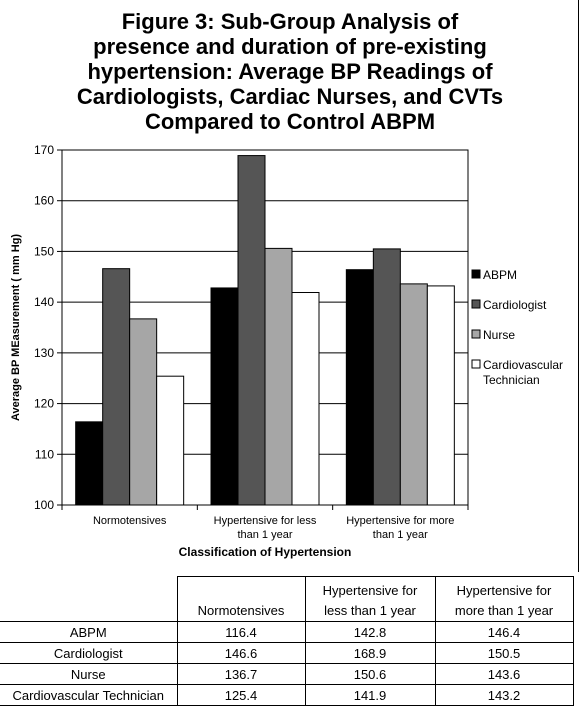  I want to click on y-tick-label: 120, so click(44, 404).